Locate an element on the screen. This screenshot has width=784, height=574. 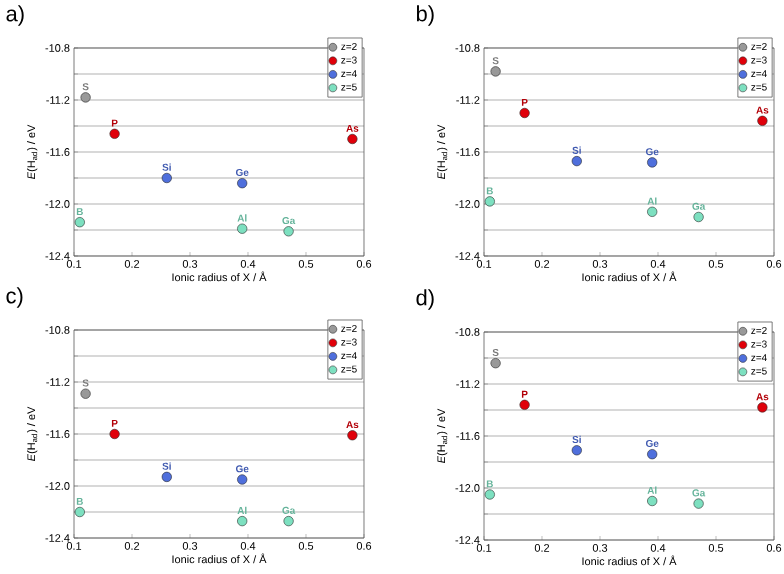
chart-title: d) is located at coordinates (425, 299).